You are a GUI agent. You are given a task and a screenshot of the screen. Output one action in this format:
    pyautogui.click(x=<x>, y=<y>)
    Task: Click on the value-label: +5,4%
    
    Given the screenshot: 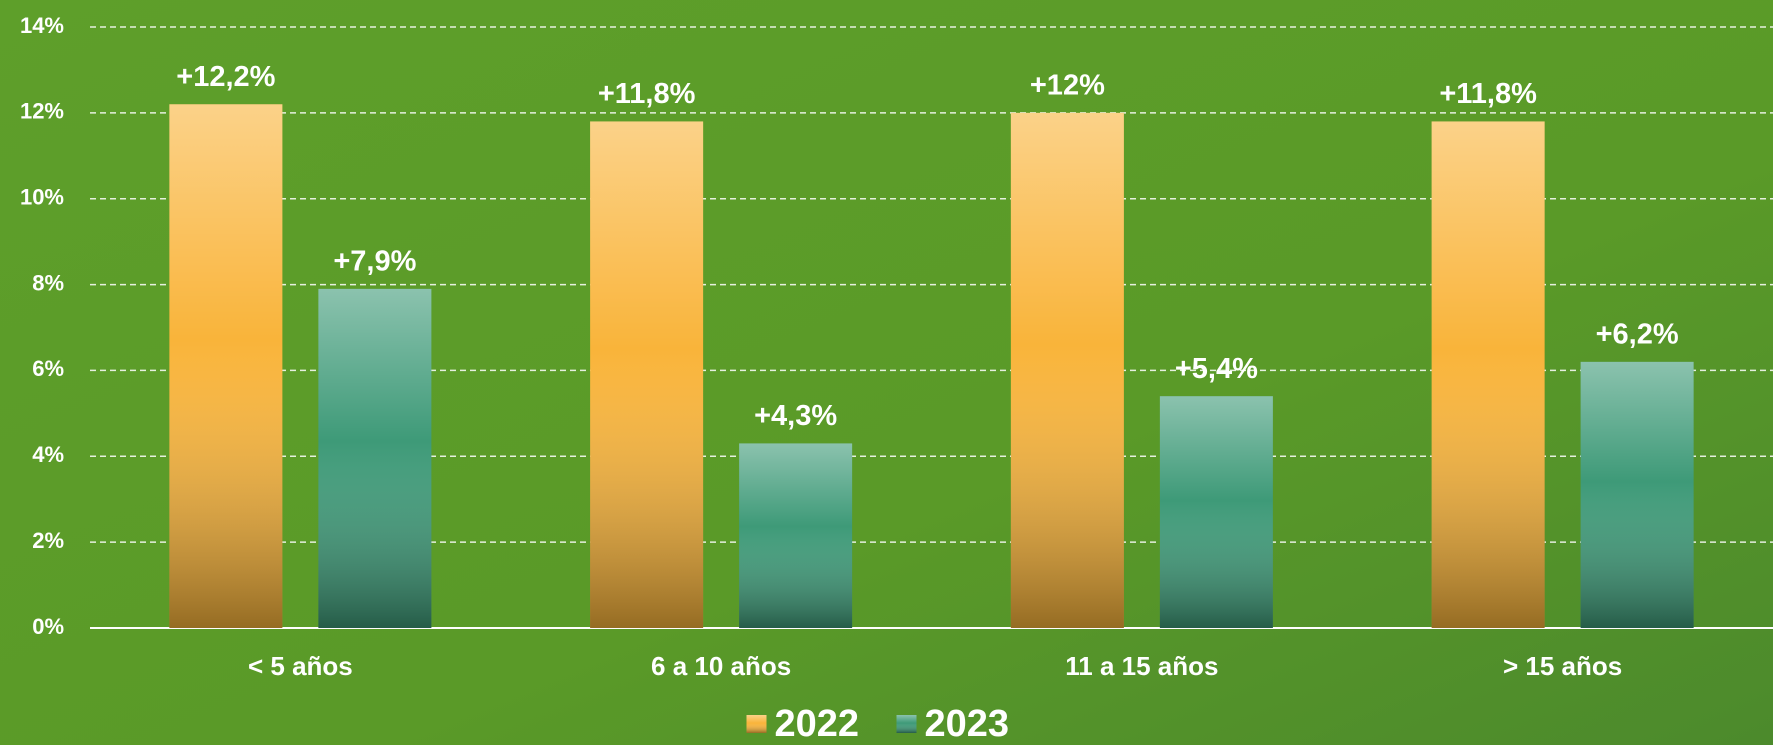 What is the action you would take?
    pyautogui.click(x=1216, y=369)
    